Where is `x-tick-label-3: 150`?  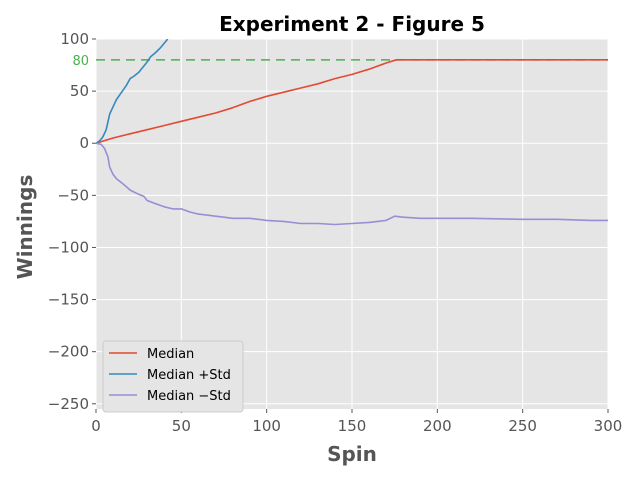 x-tick-label-3: 150 is located at coordinates (352, 426).